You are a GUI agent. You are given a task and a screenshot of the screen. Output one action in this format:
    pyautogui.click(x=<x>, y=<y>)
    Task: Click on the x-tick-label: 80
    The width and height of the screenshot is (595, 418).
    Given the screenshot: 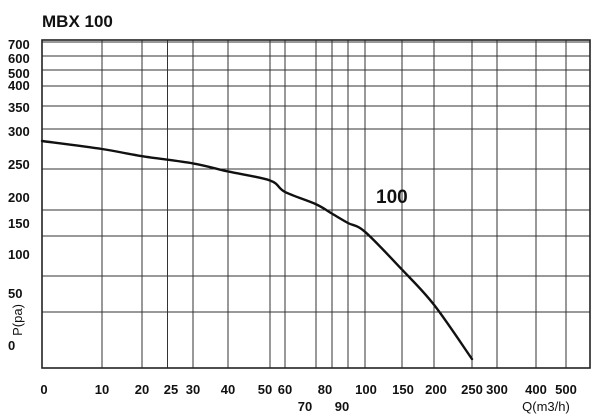 What is the action you would take?
    pyautogui.click(x=325, y=389)
    